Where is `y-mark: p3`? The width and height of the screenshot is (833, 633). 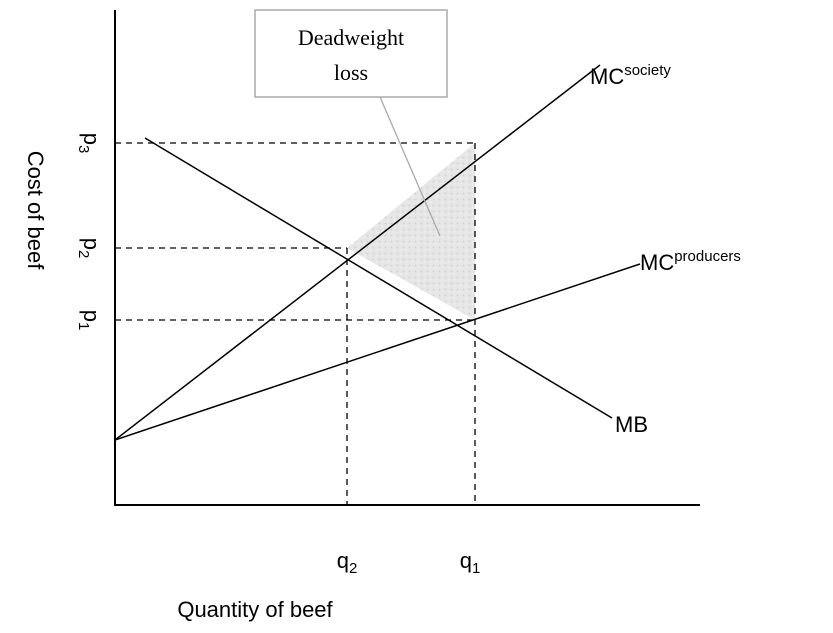 y-mark: p3 is located at coordinates (89, 143).